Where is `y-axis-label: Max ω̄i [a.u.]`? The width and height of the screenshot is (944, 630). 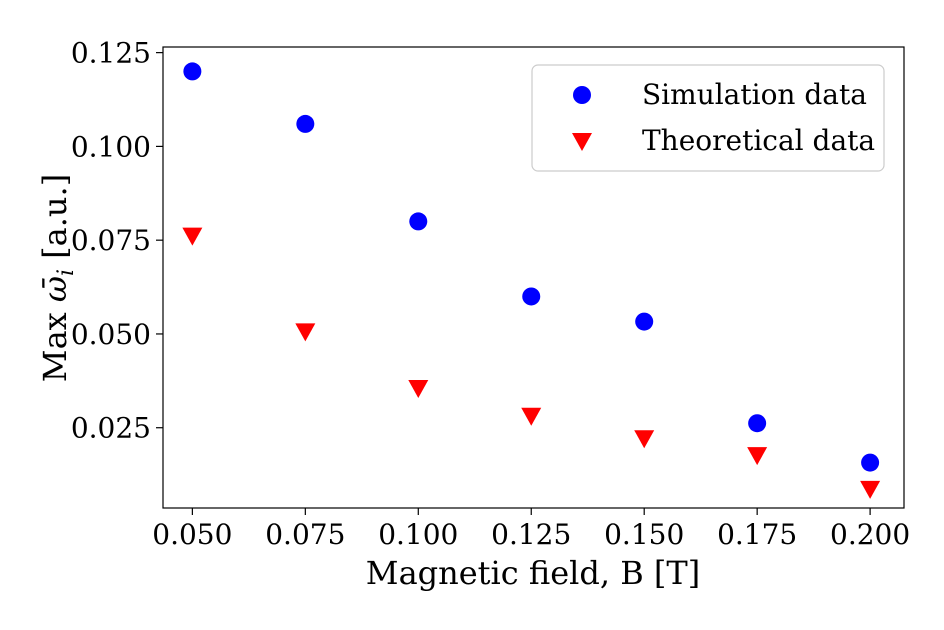 y-axis-label: Max ω̄i [a.u.] is located at coordinates (57, 278).